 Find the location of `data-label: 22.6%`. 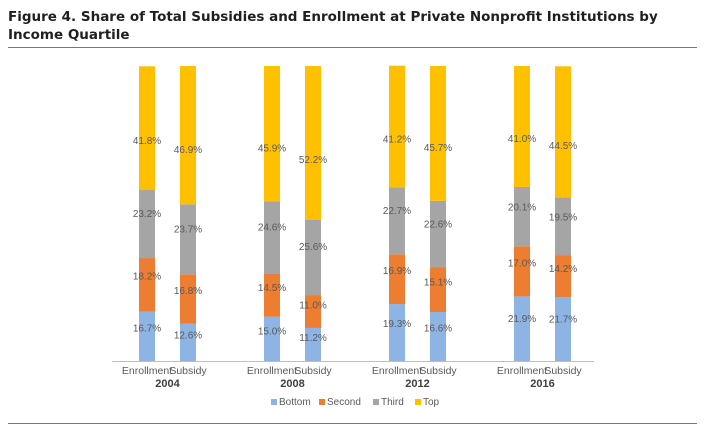

data-label: 22.6% is located at coordinates (438, 224).